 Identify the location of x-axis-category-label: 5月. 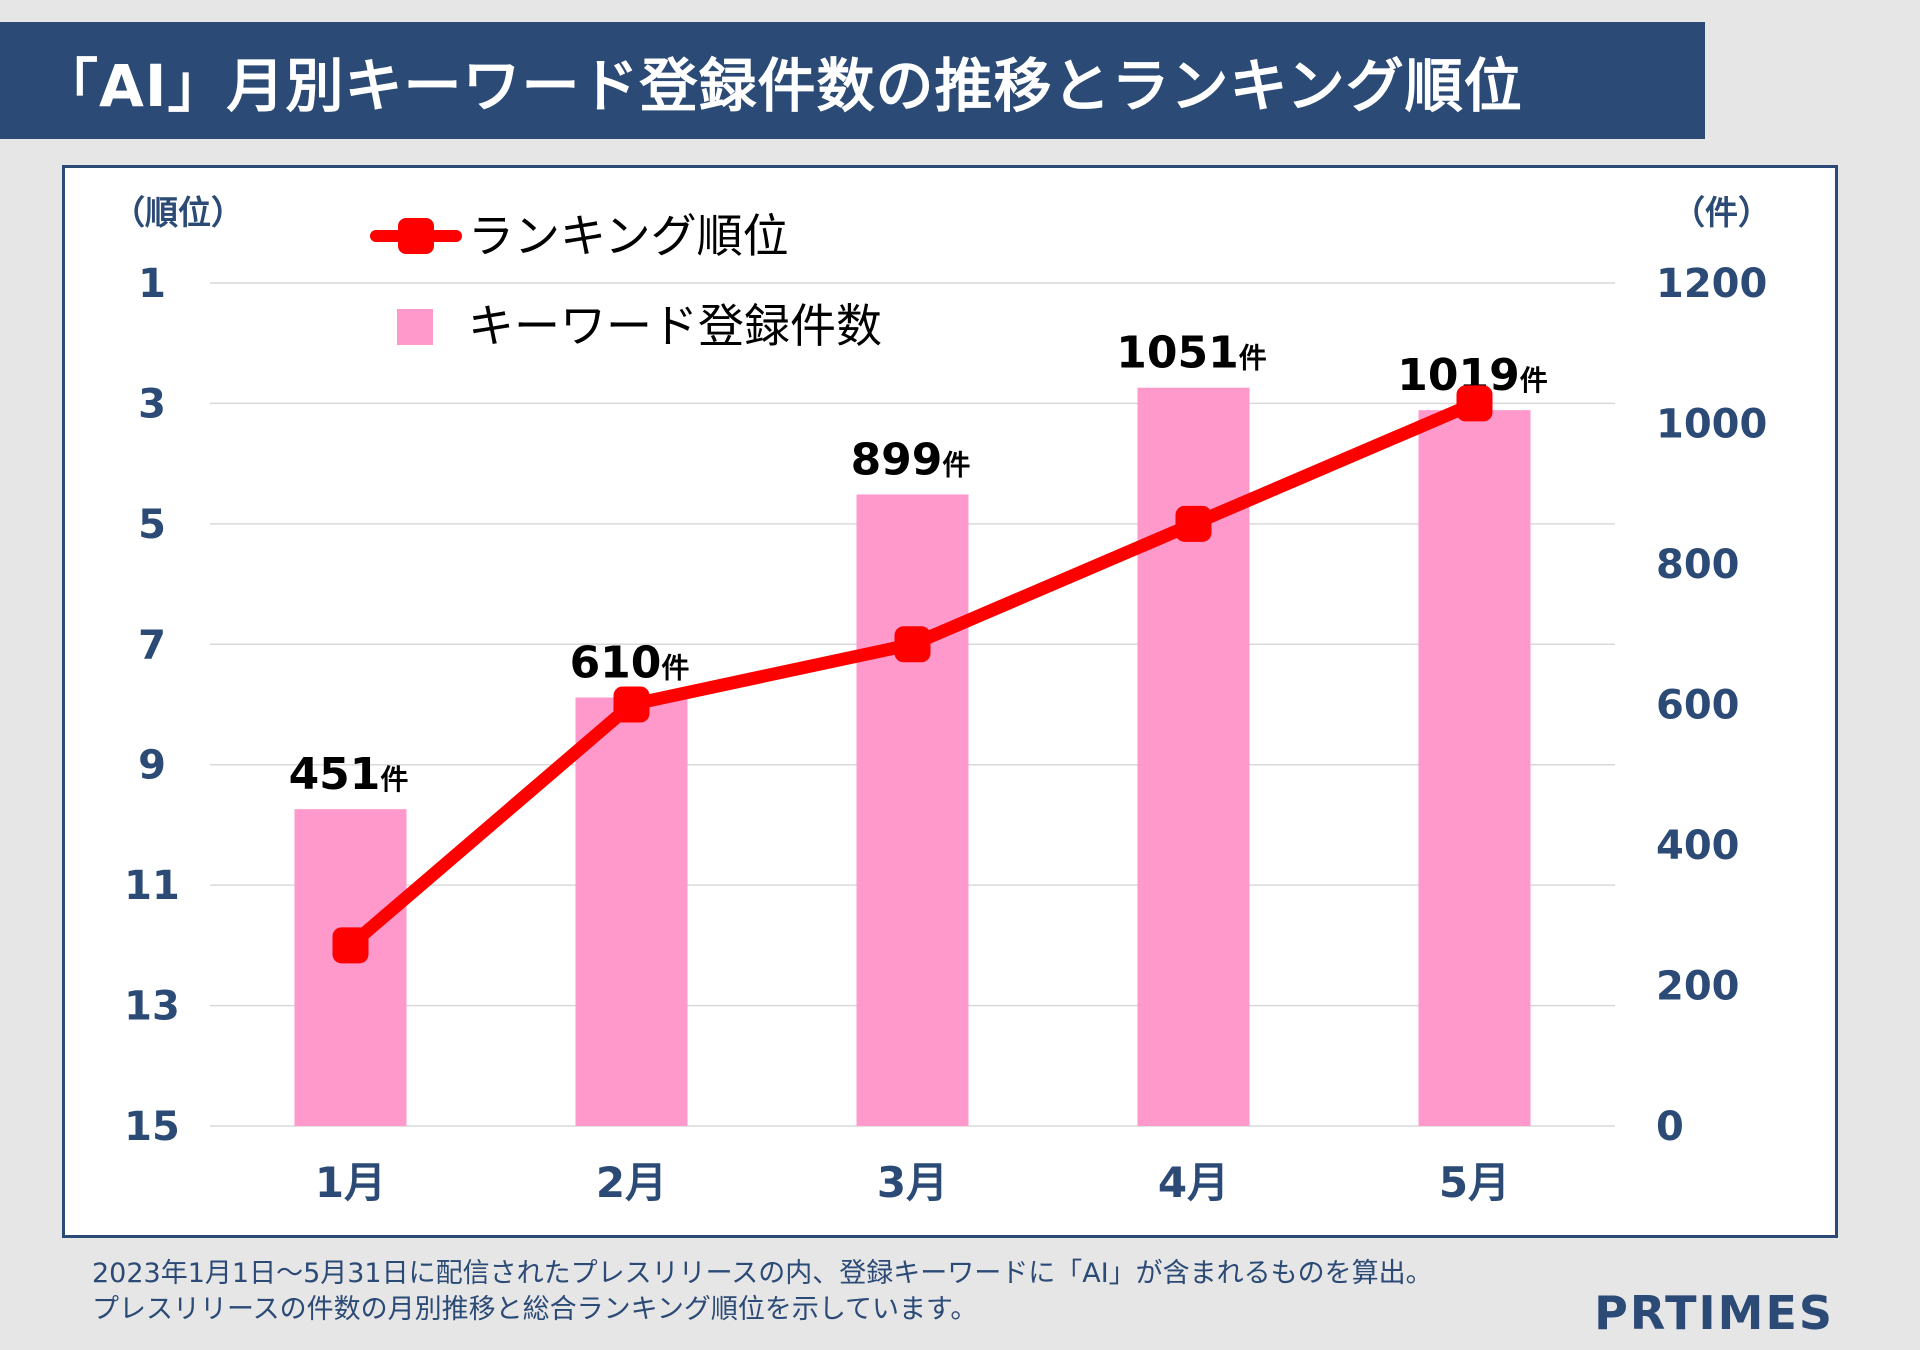
(1474, 1182).